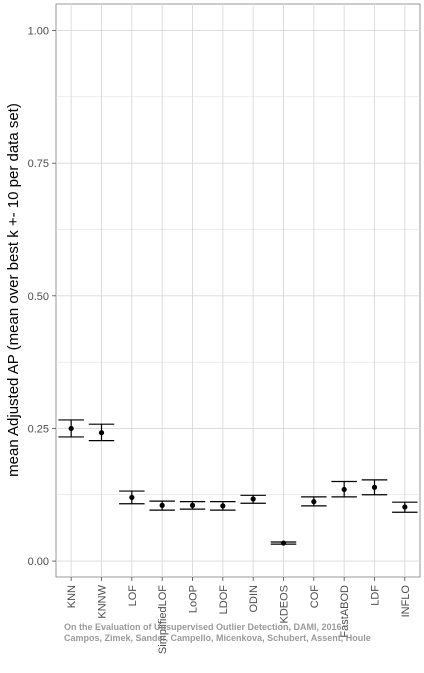 This screenshot has width=424, height=673. Describe the element at coordinates (344, 489) in the screenshot. I see `data-point-fastabod` at that location.